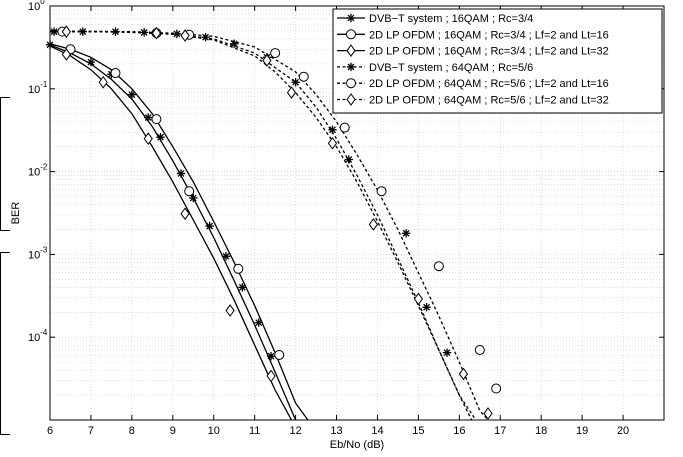 The height and width of the screenshot is (457, 683). I want to click on x-tick-label: 8, so click(132, 431).